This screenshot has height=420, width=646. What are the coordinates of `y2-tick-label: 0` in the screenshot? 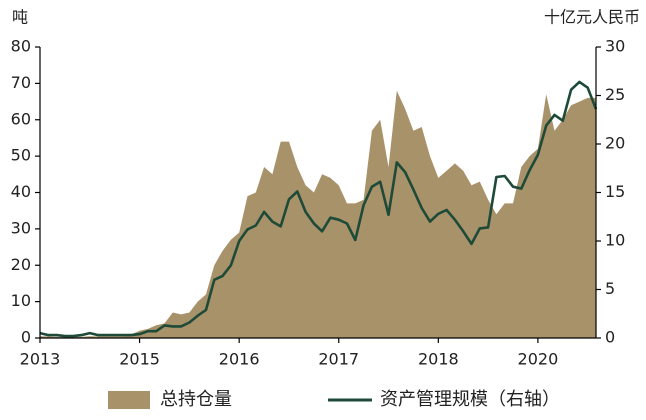 It's located at (610, 337).